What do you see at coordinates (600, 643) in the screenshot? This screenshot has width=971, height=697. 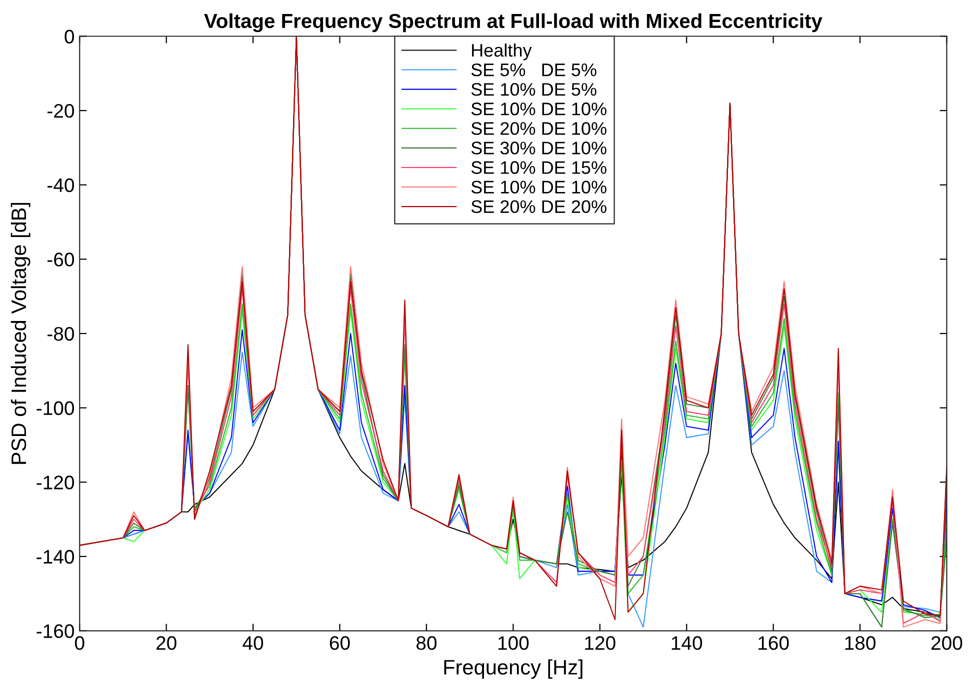 I see `x-tick-label: 120` at bounding box center [600, 643].